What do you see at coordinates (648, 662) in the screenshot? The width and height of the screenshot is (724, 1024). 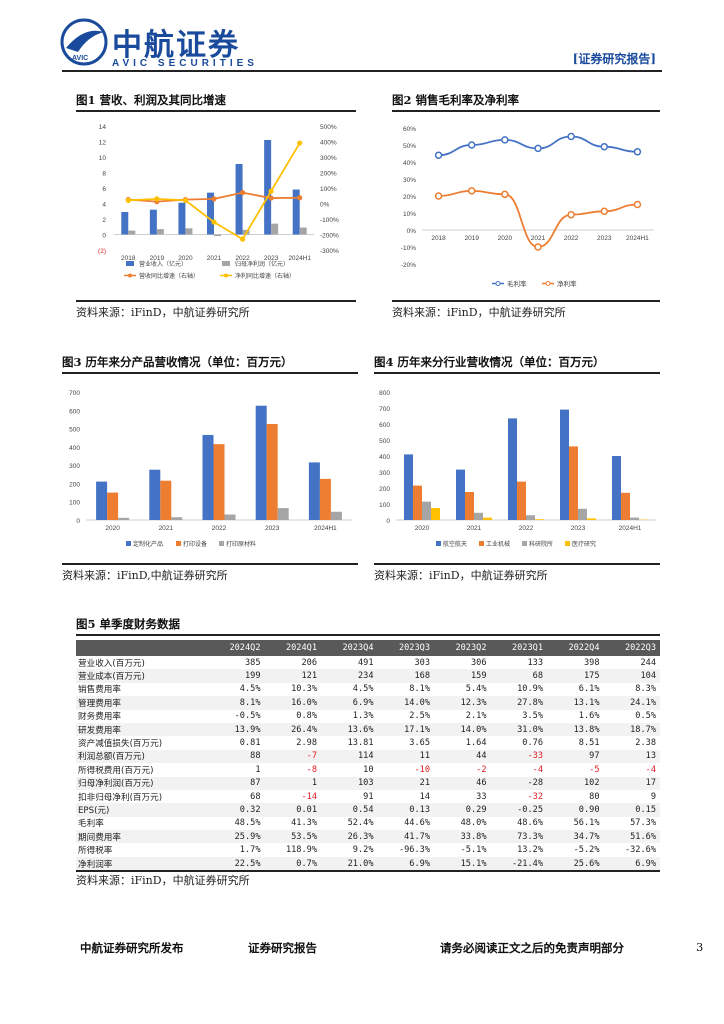 I see `table-cell: 244` at bounding box center [648, 662].